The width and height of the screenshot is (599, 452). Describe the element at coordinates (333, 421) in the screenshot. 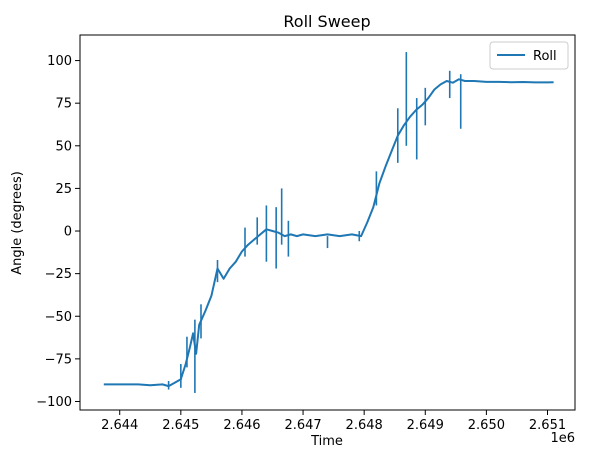

I see `x-axis-ticks: 2.644 2.645 2.646 2.647 2.648 2.649 2.650 2.651` at that location.